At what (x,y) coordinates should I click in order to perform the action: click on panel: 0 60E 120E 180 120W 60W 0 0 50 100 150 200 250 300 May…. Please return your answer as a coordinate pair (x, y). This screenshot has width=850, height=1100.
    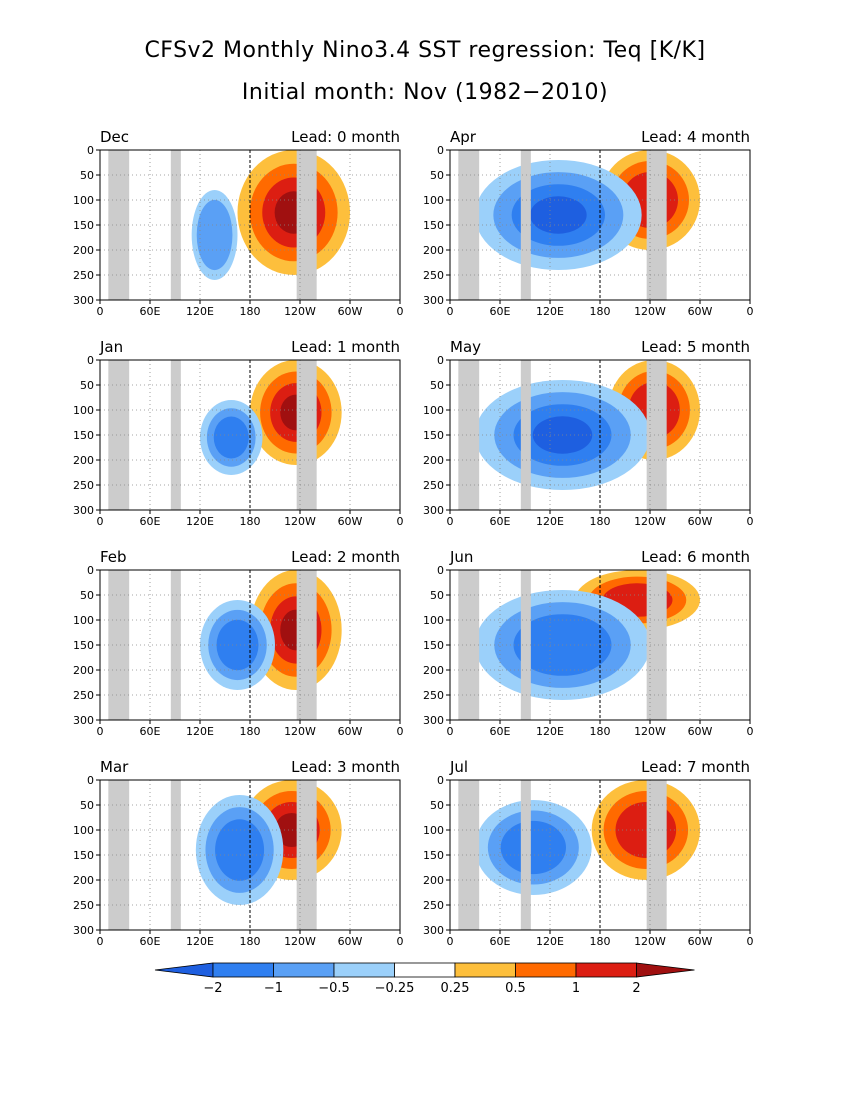
    Looking at the image, I should click on (588, 433).